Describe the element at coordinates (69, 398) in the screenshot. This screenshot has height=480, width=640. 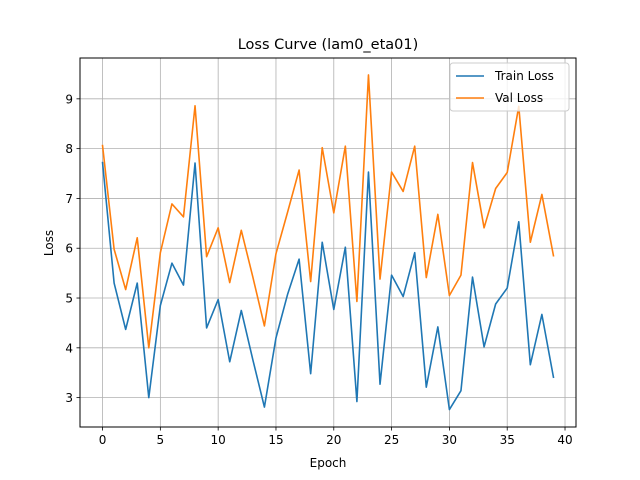
I see `y-tick-label: 3` at that location.